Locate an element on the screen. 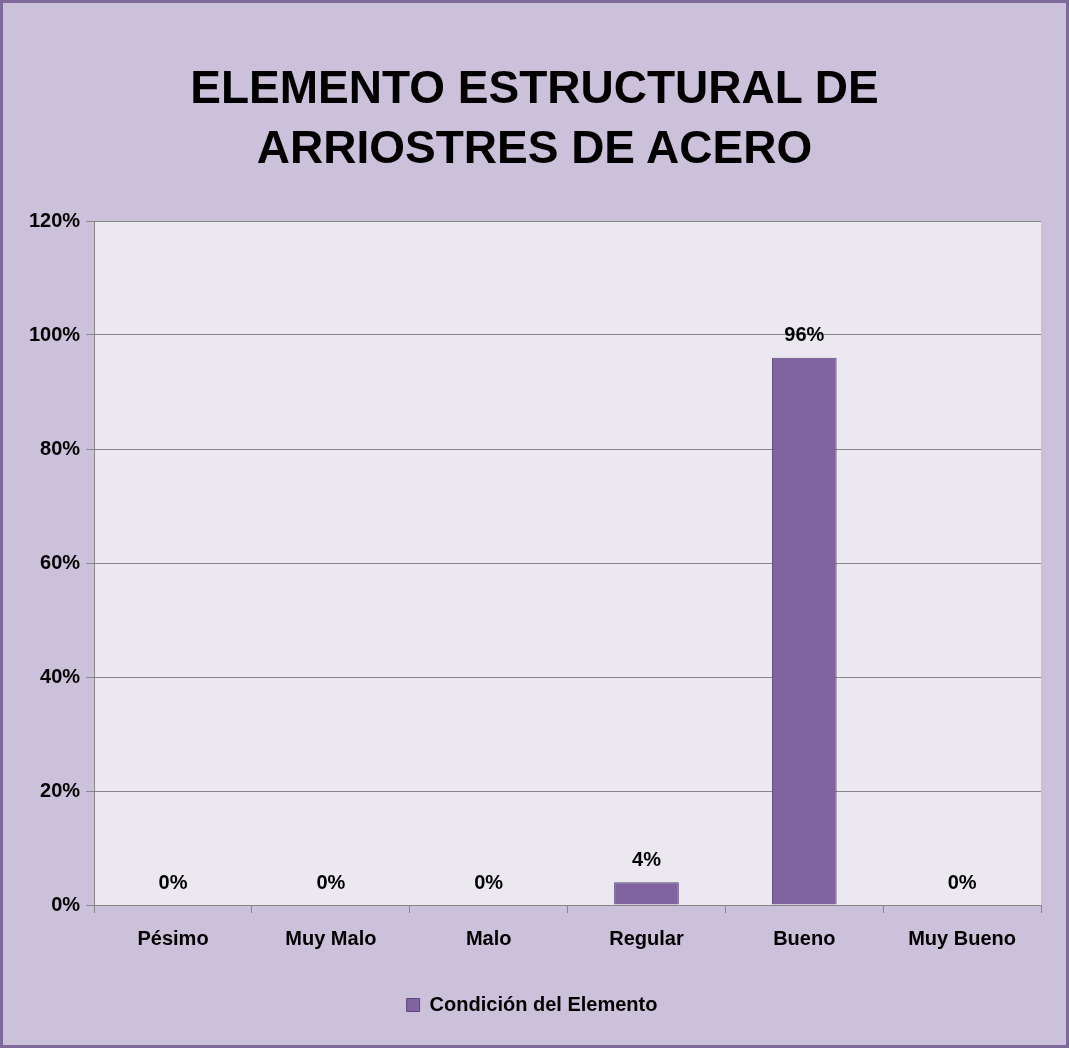 The image size is (1069, 1048). y-tick-label: 20% is located at coordinates (60, 789).